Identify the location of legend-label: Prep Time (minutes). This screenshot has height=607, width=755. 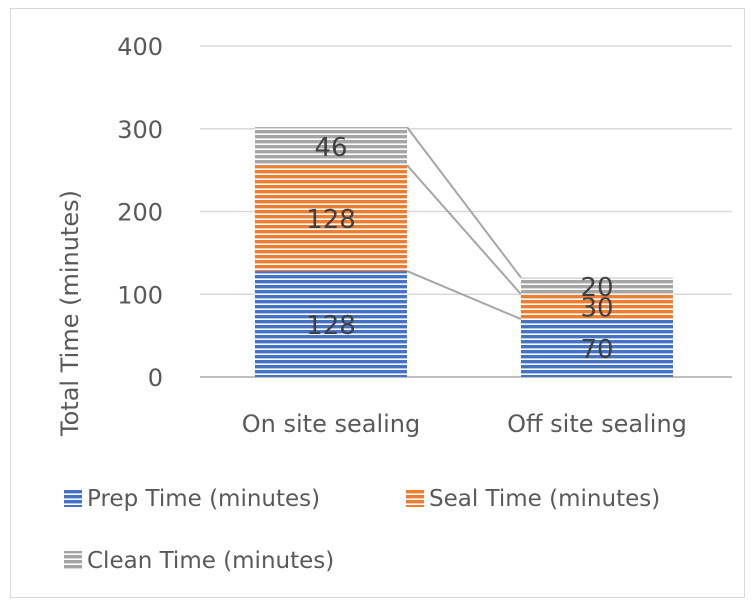
(203, 499).